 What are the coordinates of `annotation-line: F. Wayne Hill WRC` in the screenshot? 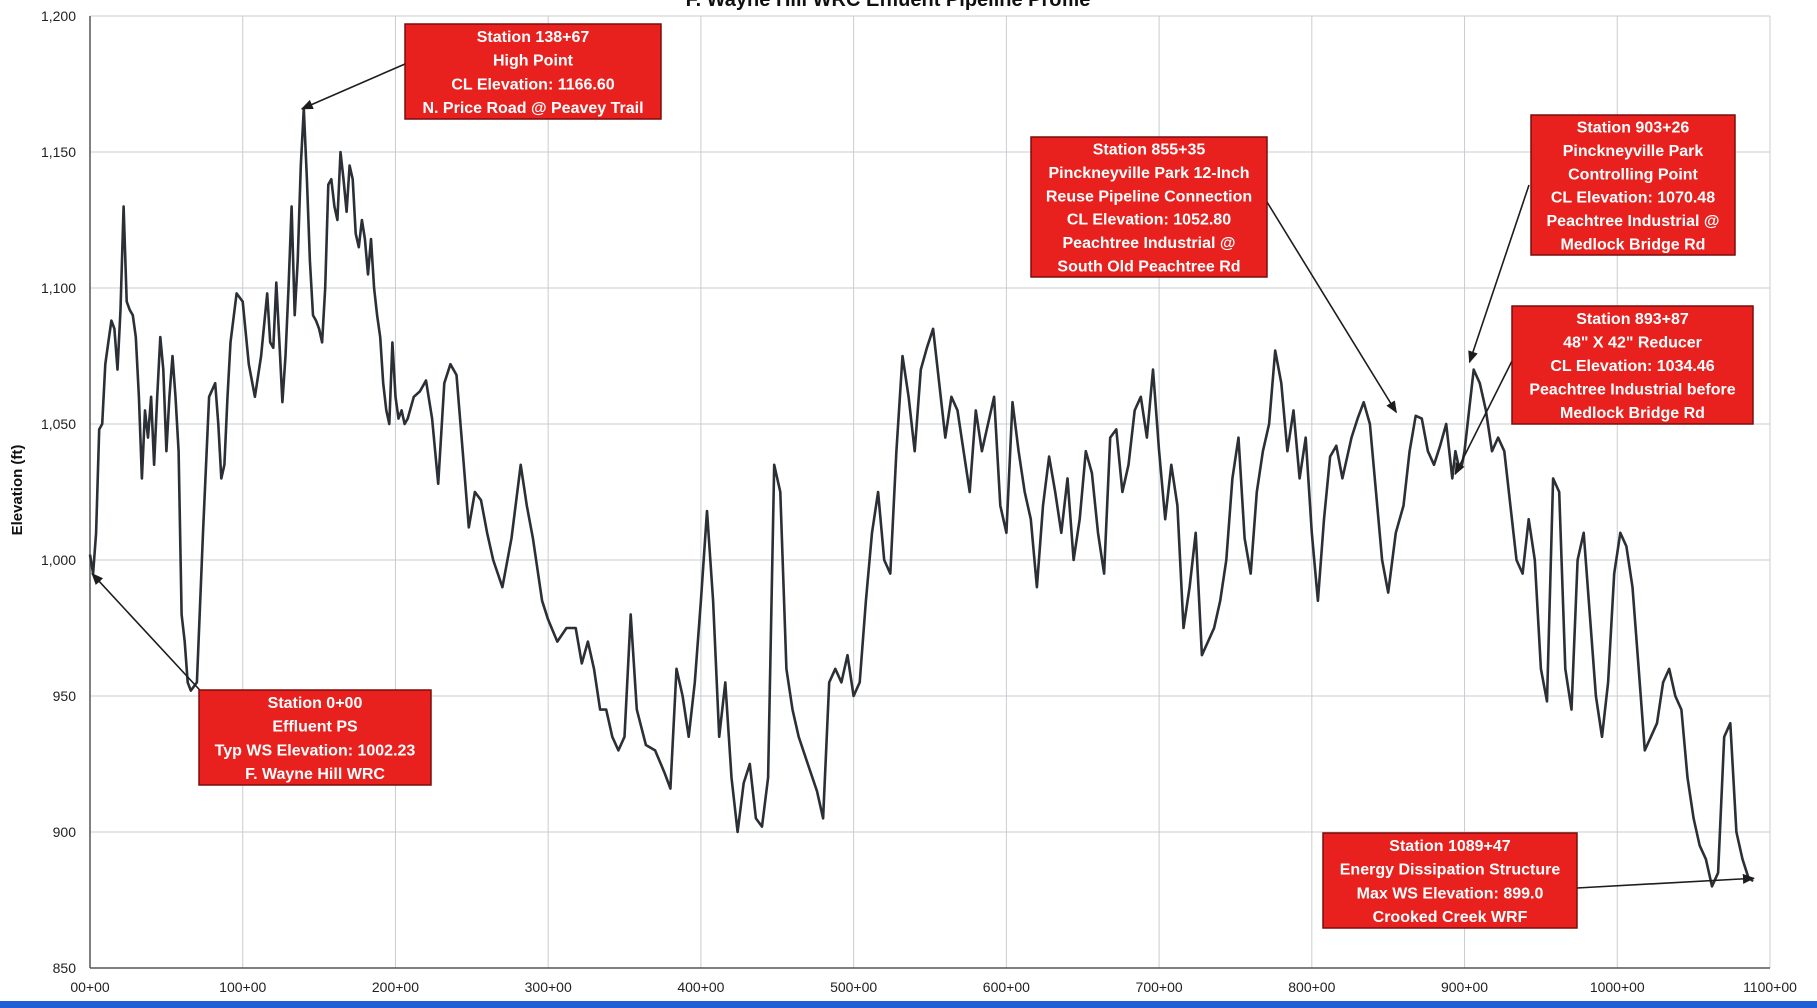 It's located at (315, 774).